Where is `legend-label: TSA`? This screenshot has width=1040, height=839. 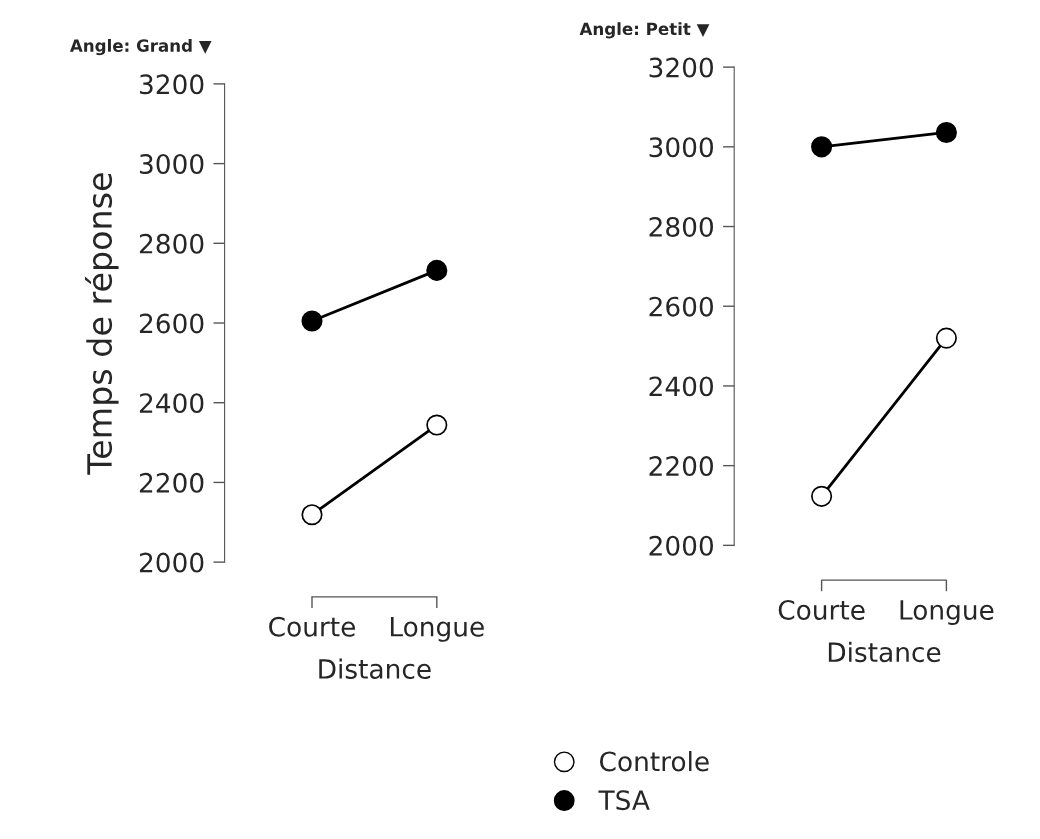 legend-label: TSA is located at coordinates (624, 800).